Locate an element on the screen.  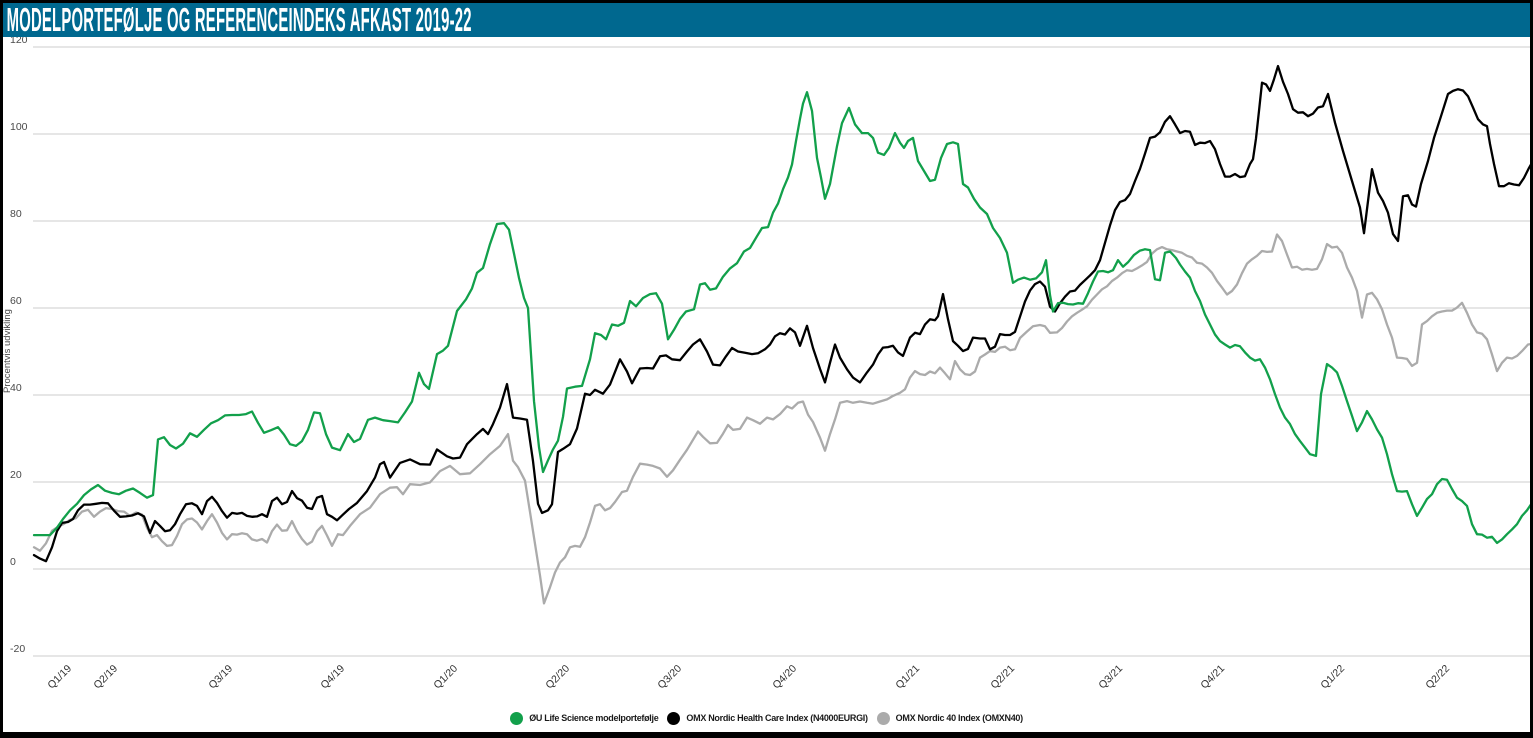
x-tick-label: Q3/19 is located at coordinates (220, 677).